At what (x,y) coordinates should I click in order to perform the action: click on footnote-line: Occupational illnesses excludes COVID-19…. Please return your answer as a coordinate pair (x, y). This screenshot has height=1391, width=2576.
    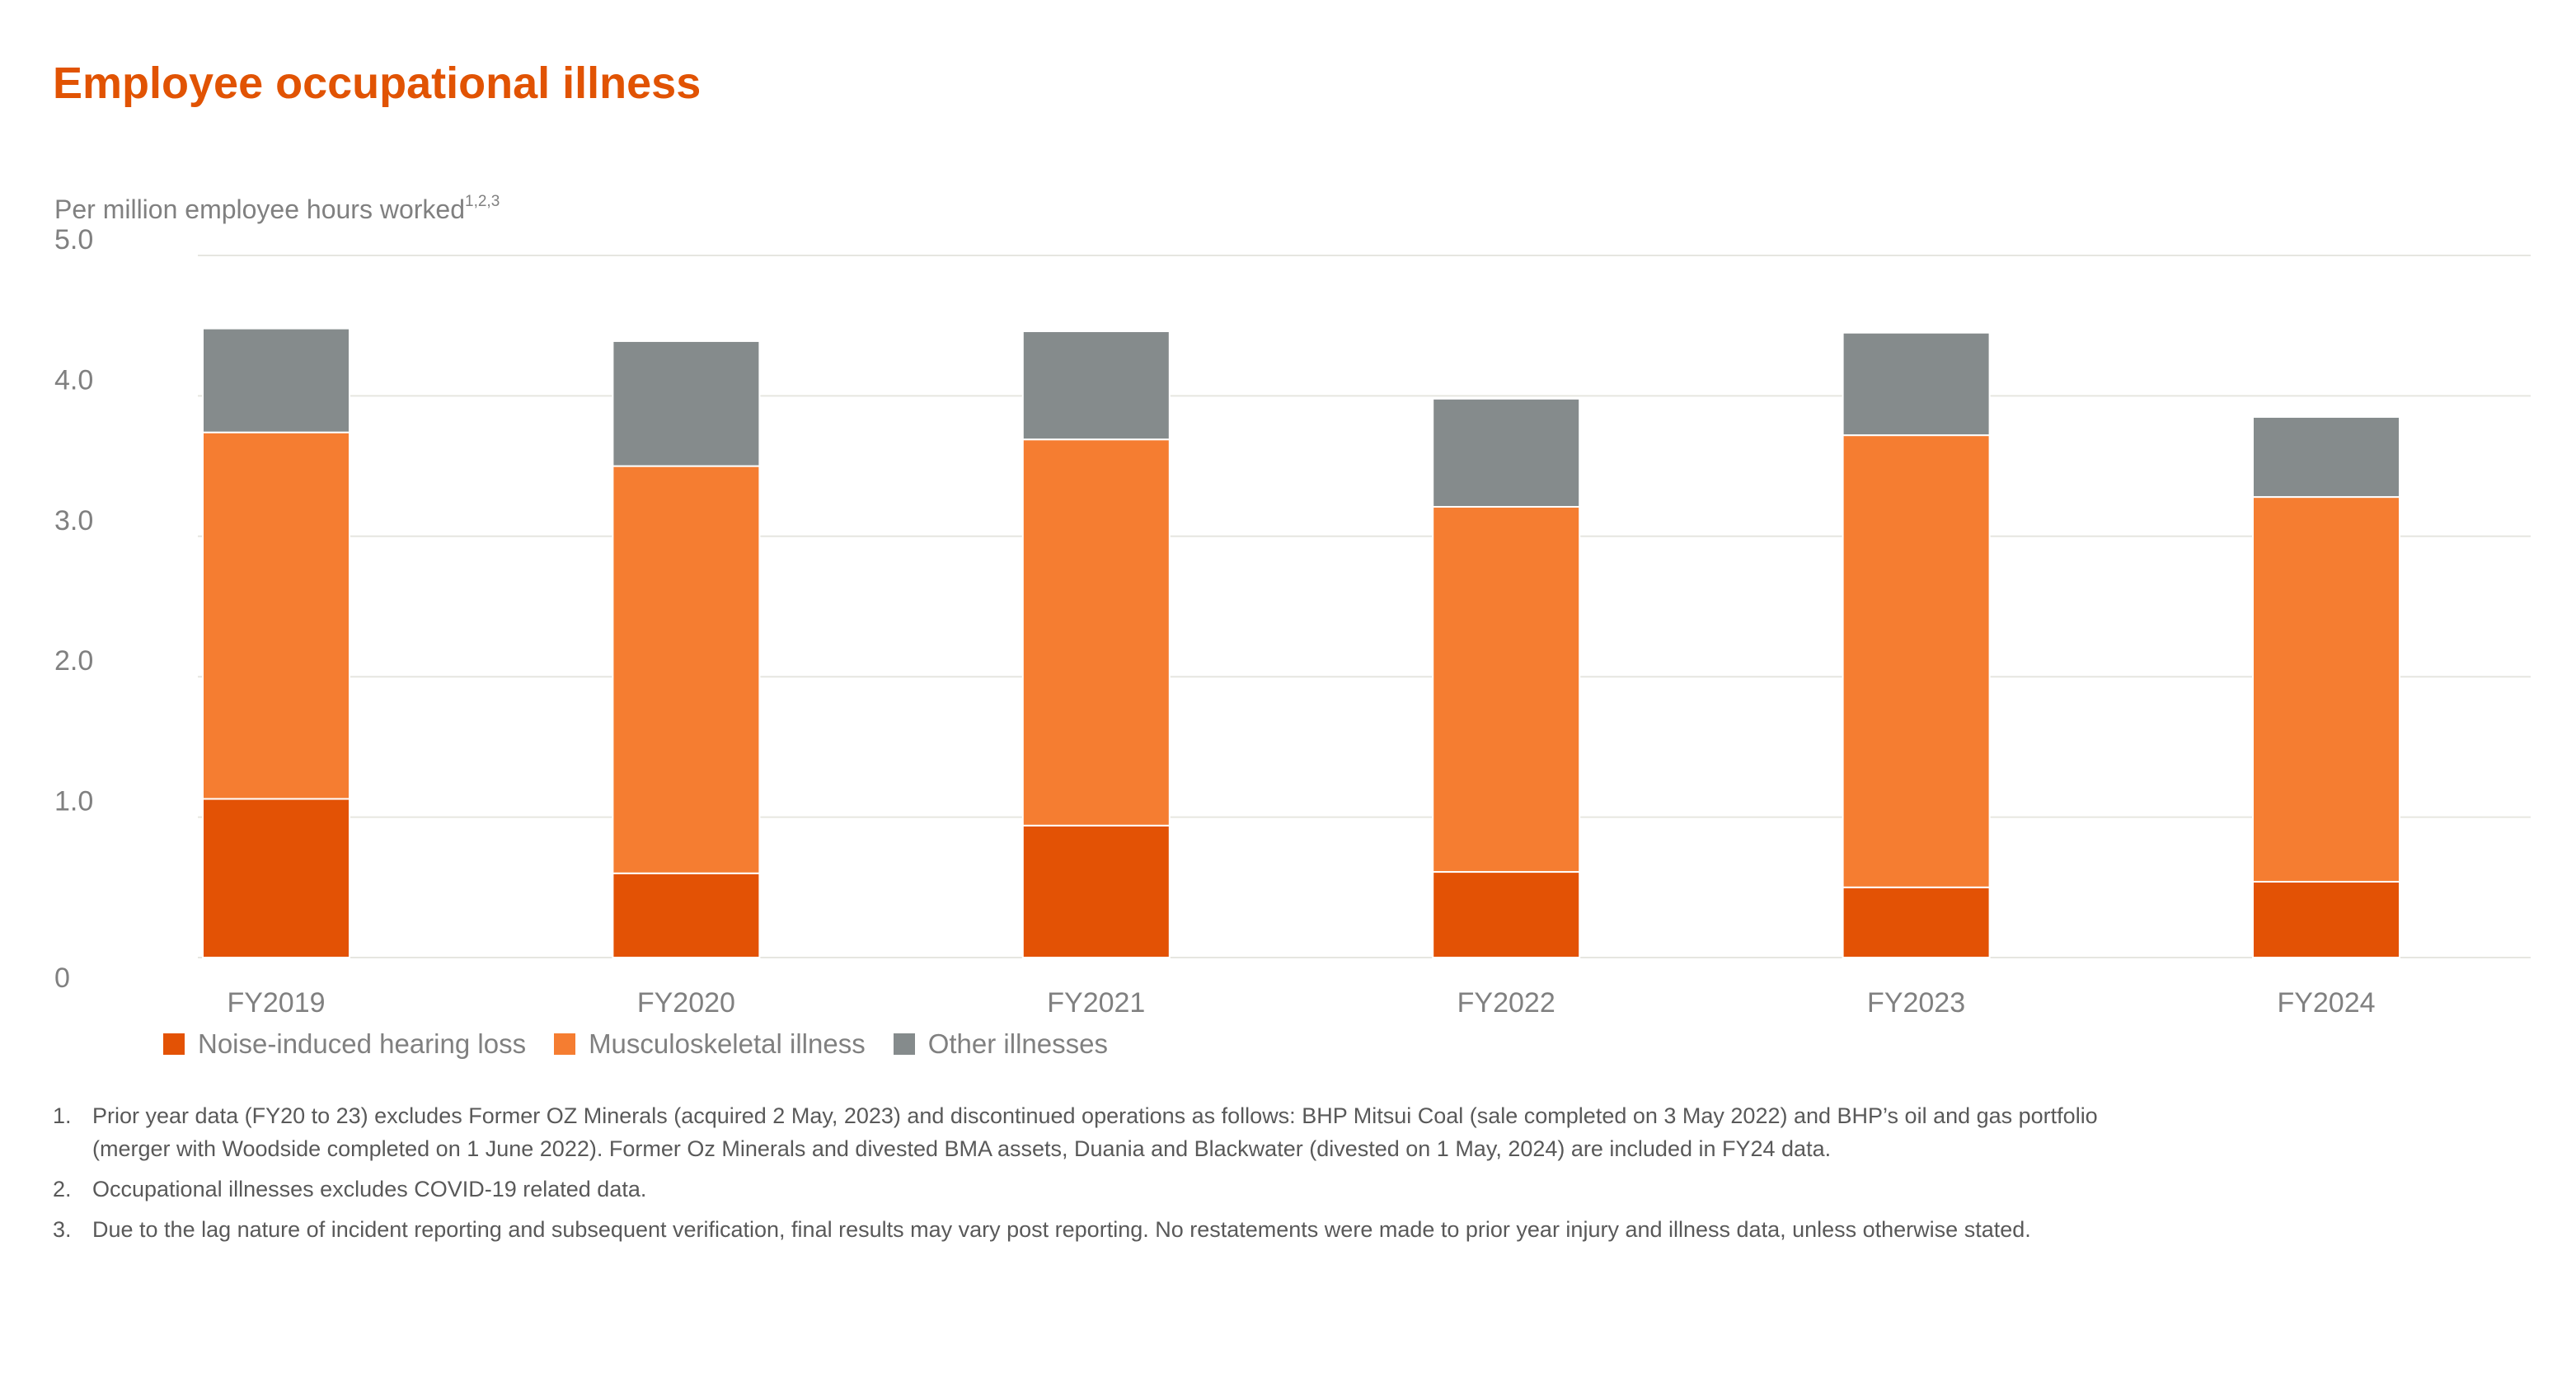
    Looking at the image, I should click on (370, 1189).